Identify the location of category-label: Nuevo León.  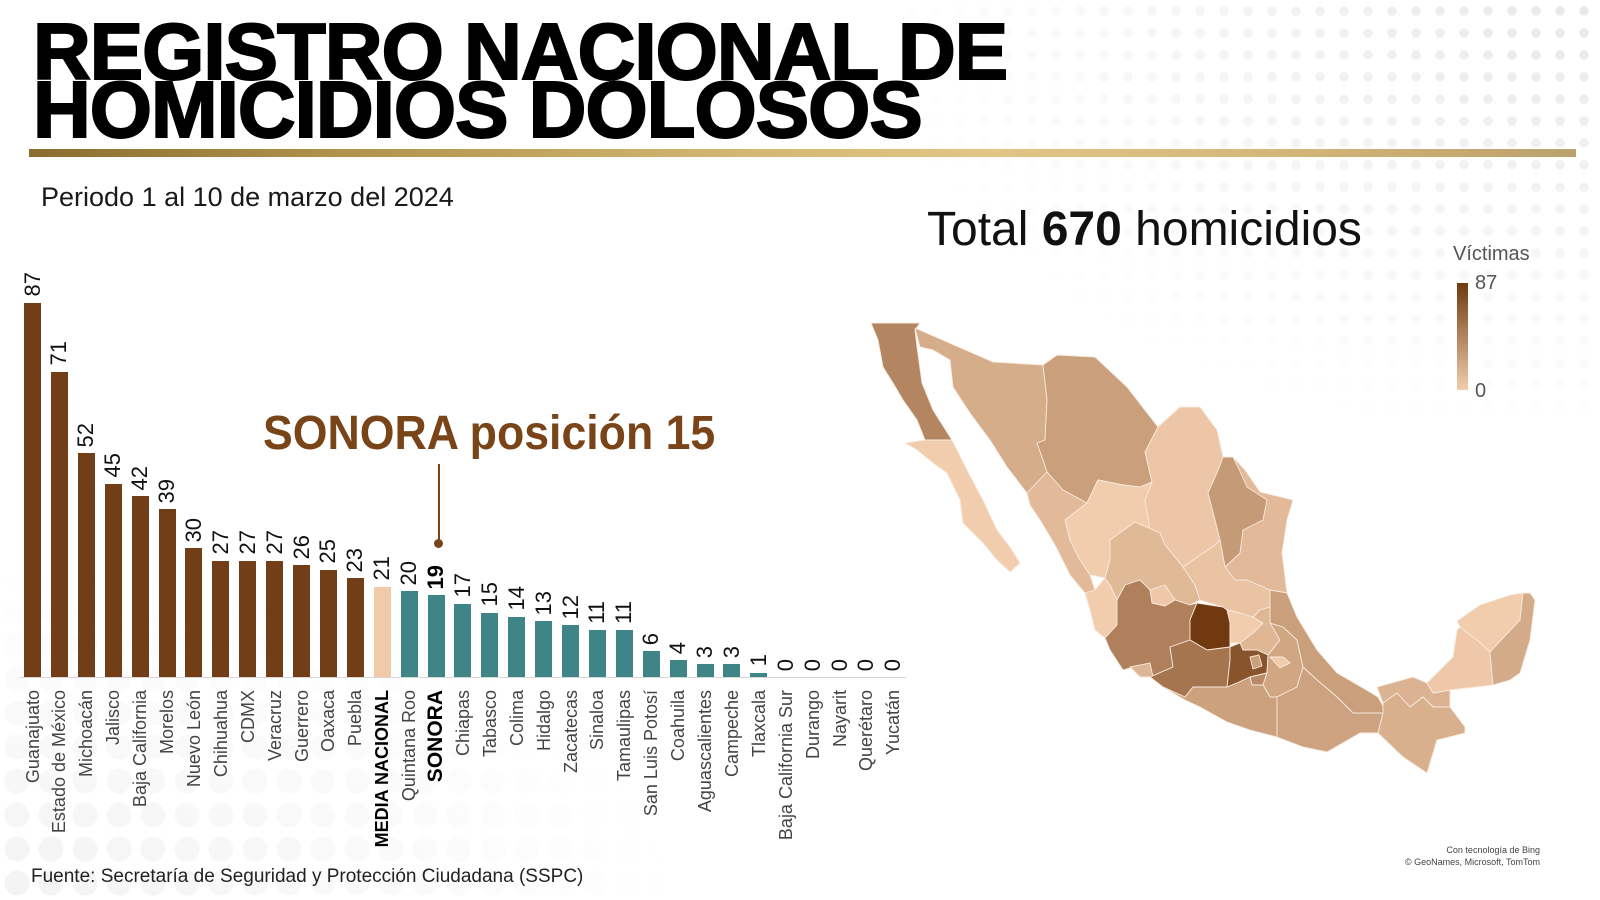
(193, 739).